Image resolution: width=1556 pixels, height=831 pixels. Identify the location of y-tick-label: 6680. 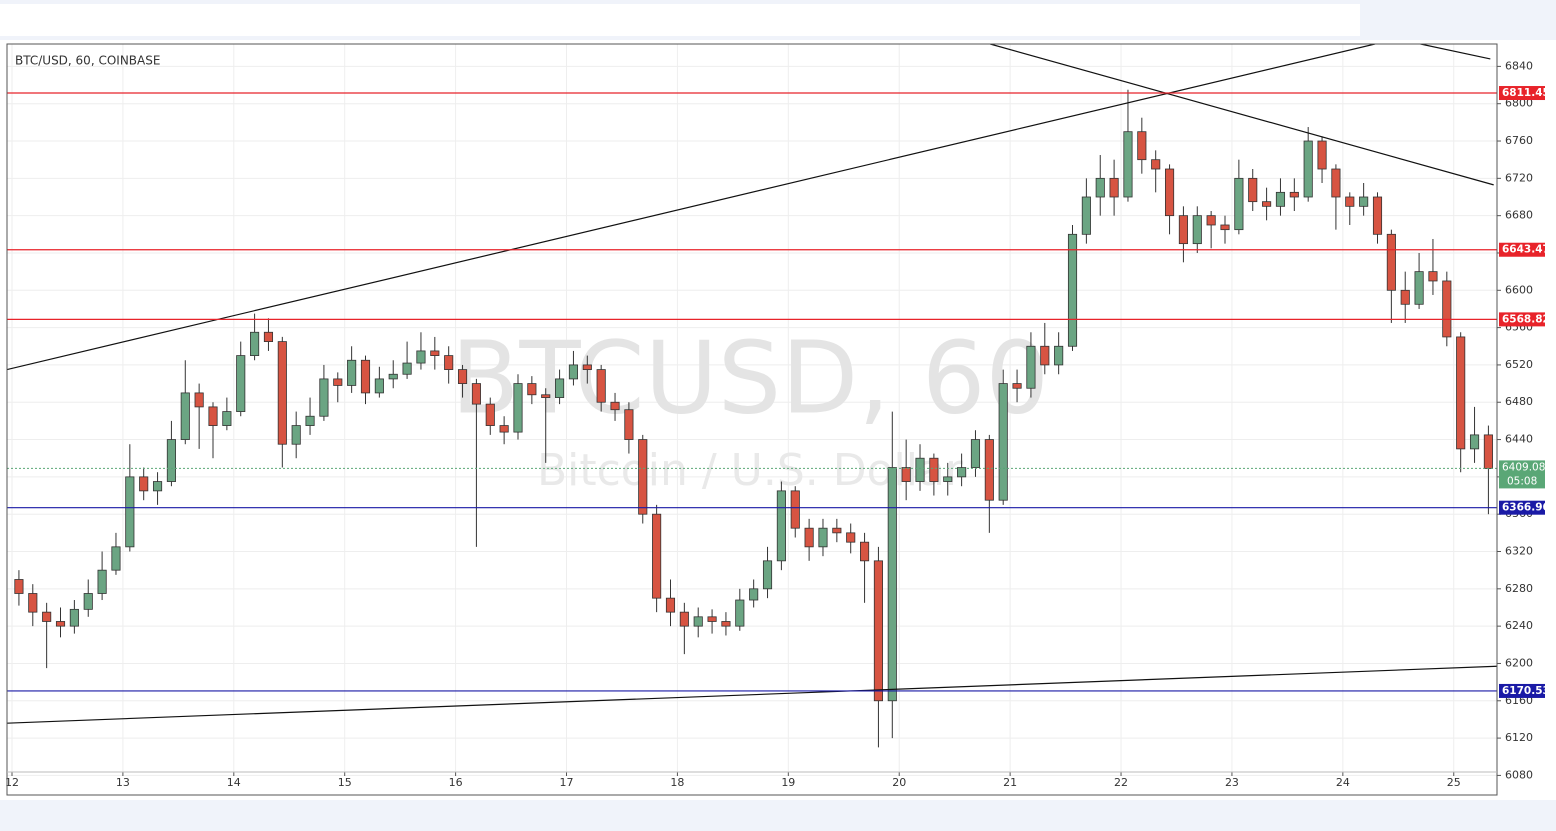
(1519, 215).